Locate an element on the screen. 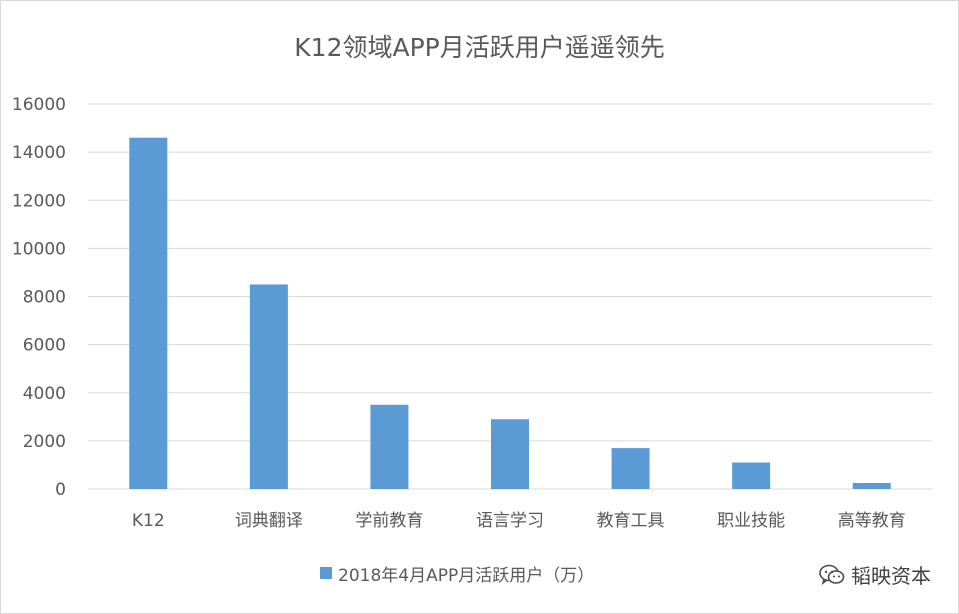 This screenshot has width=959, height=614. y-tick-label: 6000 is located at coordinates (44, 346).